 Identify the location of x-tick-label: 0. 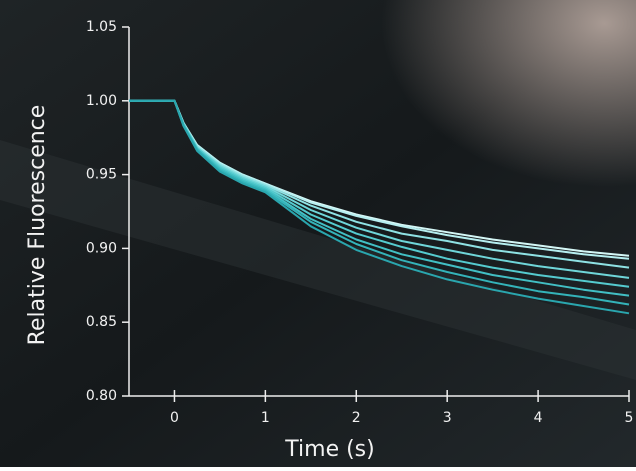
(174, 418).